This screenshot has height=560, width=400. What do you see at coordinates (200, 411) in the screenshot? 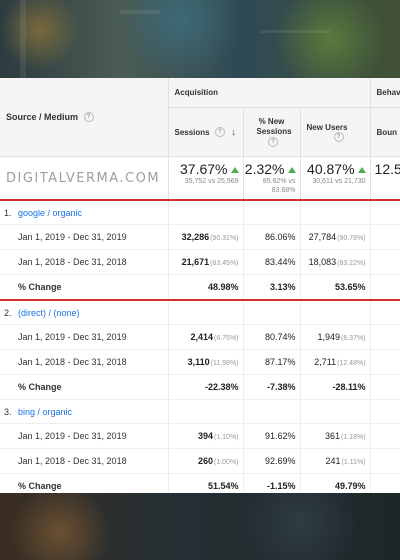
I see `group-row: 3. bing / organic` at bounding box center [200, 411].